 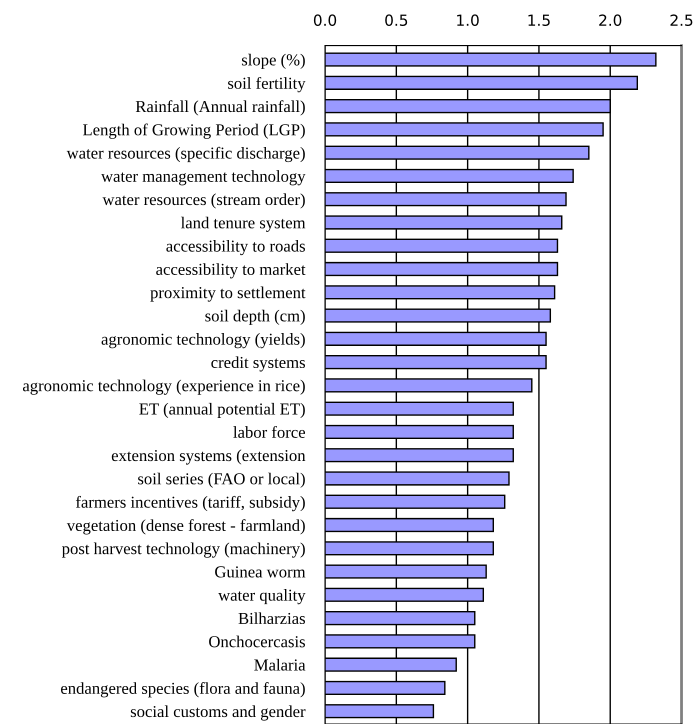 What do you see at coordinates (193, 131) in the screenshot?
I see `y-tick-label: Length of Growing Period (LGP)` at bounding box center [193, 131].